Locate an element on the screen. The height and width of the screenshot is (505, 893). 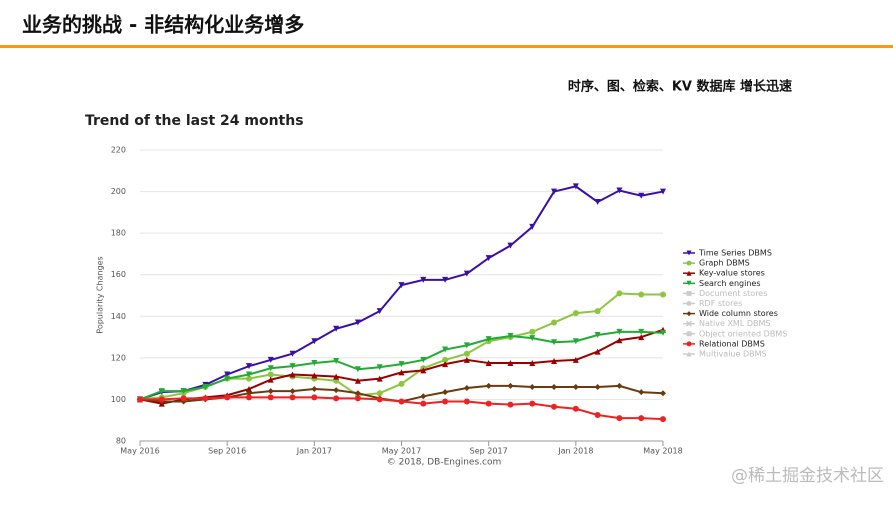
slide-title: 业务的挑战 - 非结构化业务增多 is located at coordinates (163, 25).